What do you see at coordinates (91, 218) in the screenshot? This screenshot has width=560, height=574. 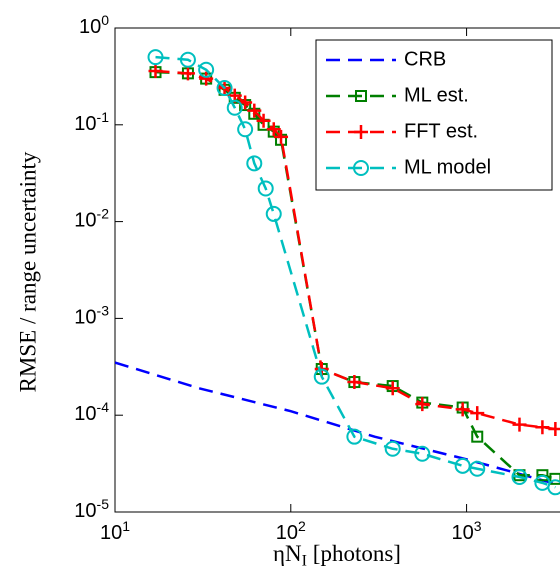 I see `y-tick-label: 10⁻²` at bounding box center [91, 218].